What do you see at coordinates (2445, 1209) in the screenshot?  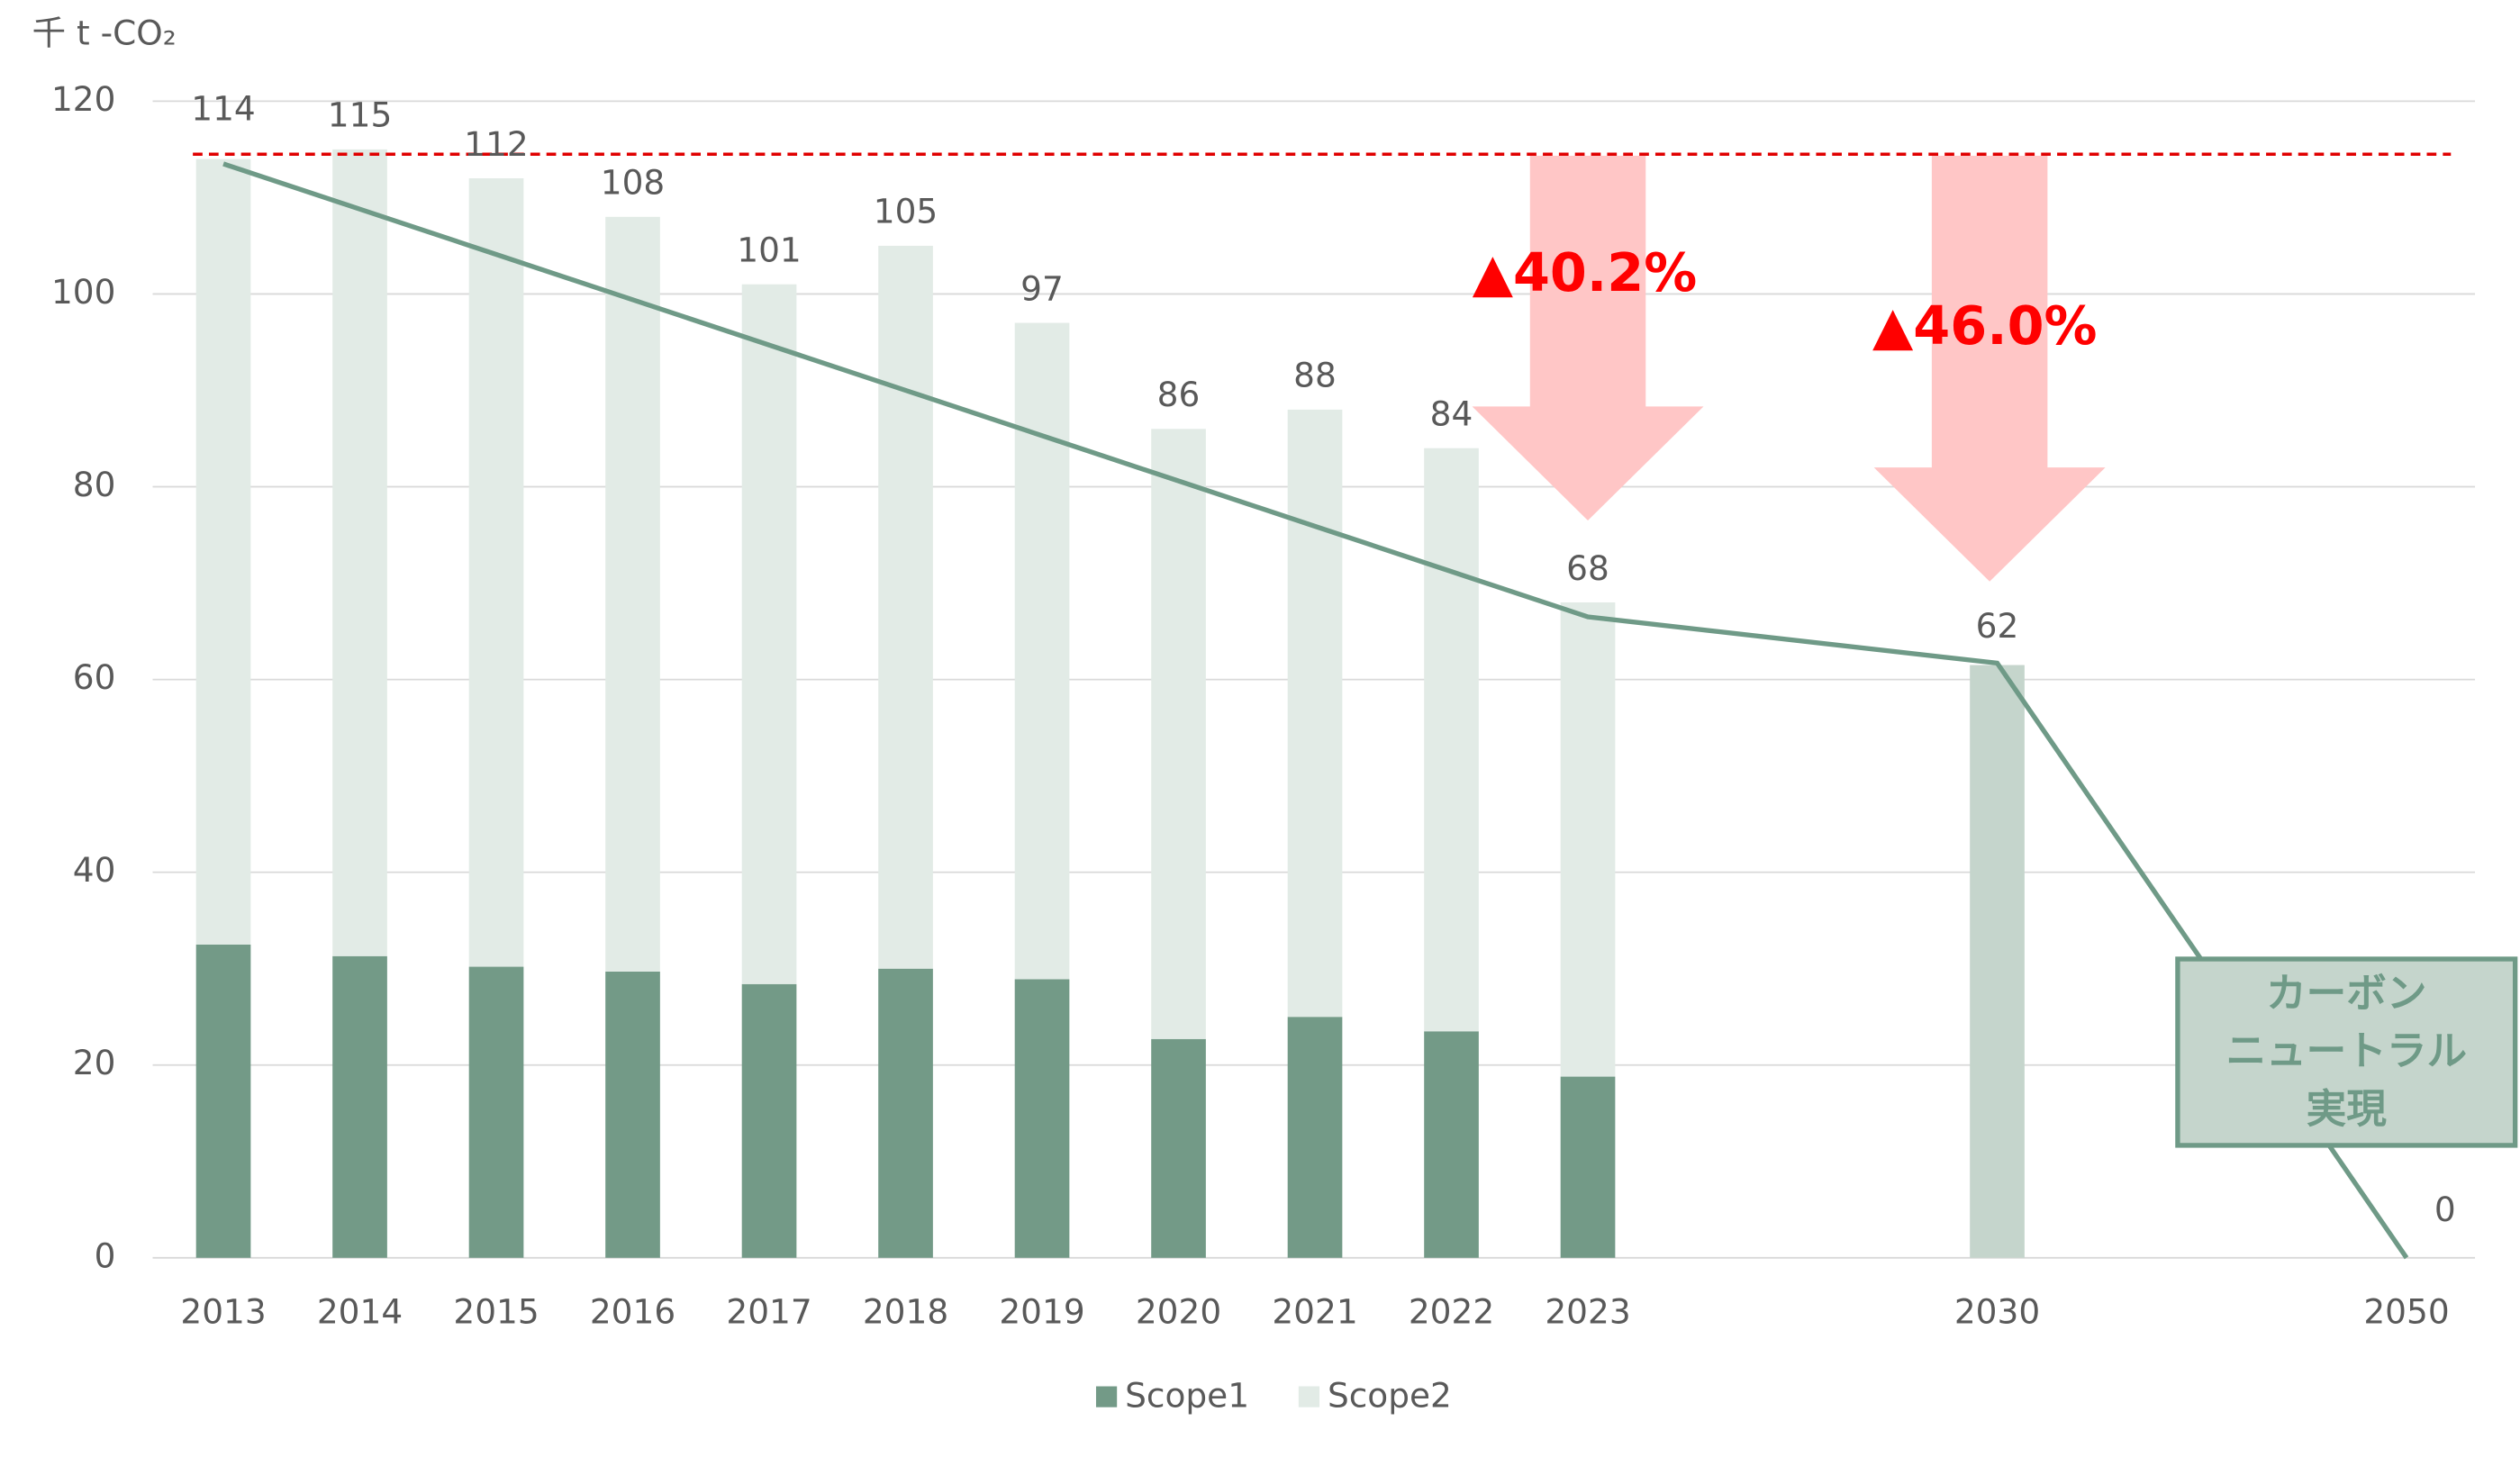 I see `total-label: 0` at bounding box center [2445, 1209].